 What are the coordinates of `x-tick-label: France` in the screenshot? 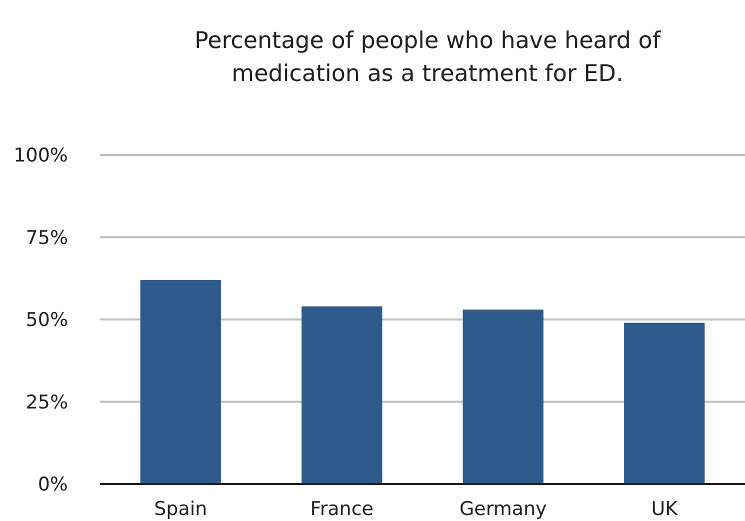 It's located at (342, 509).